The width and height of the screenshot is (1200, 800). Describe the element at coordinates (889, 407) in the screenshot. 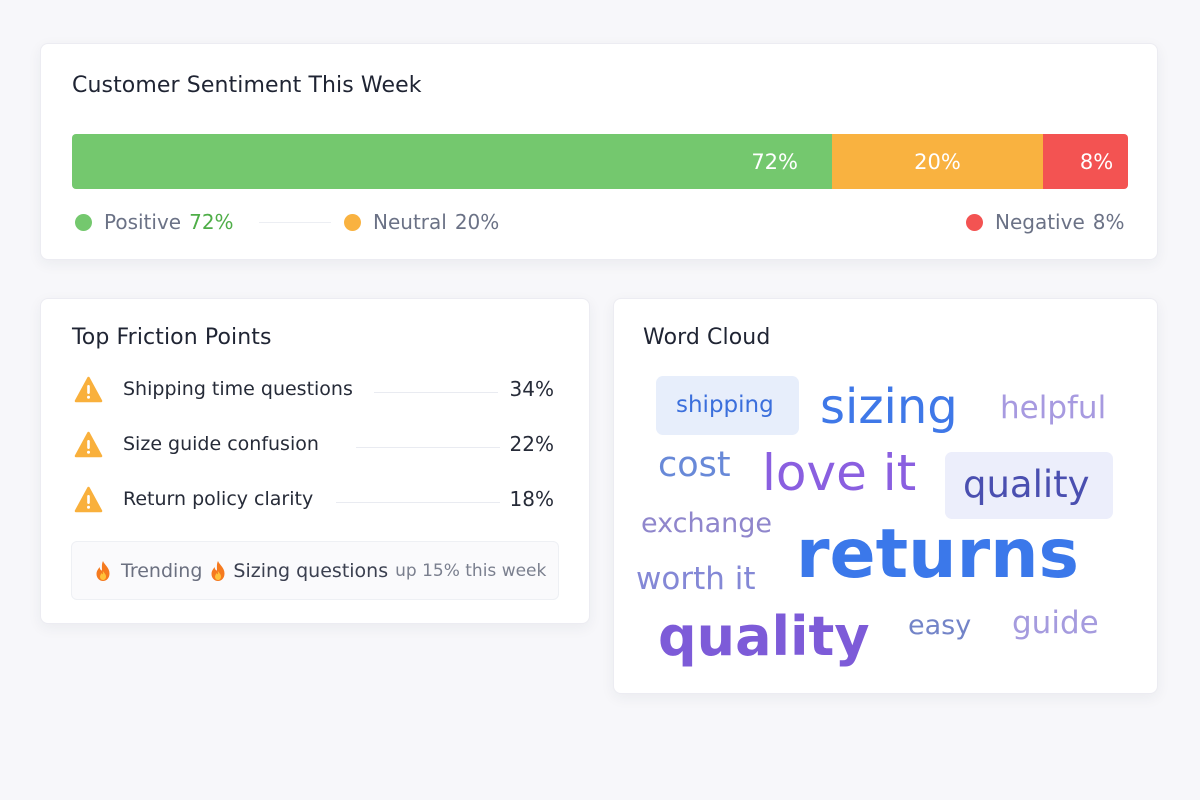

I see `word-sizing: sizing` at that location.